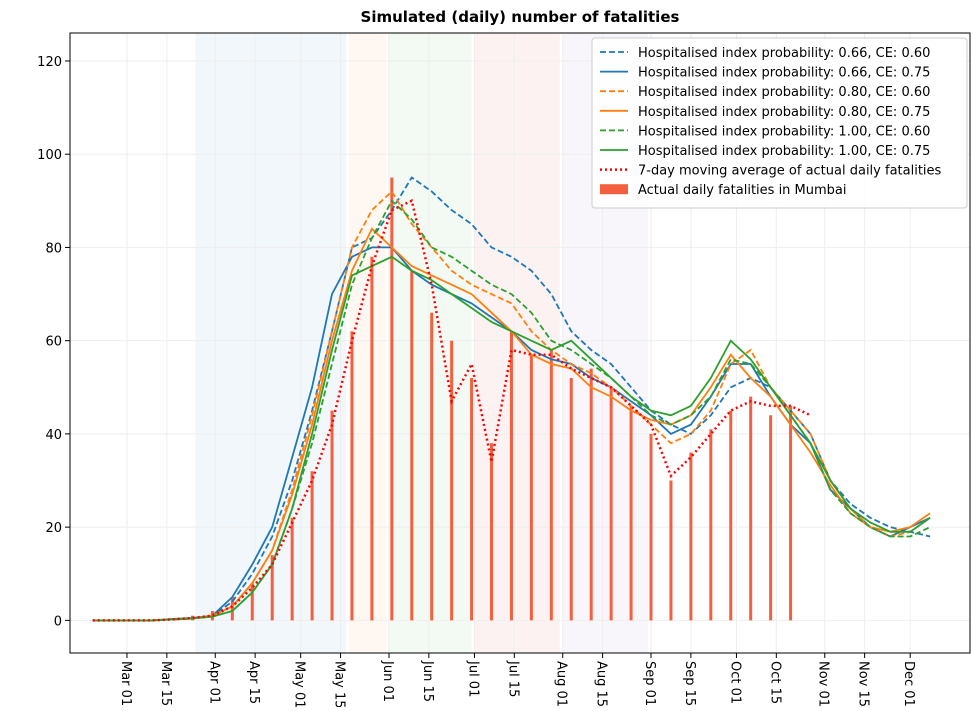  I want to click on x-tick-label: Nov 15, so click(863, 684).